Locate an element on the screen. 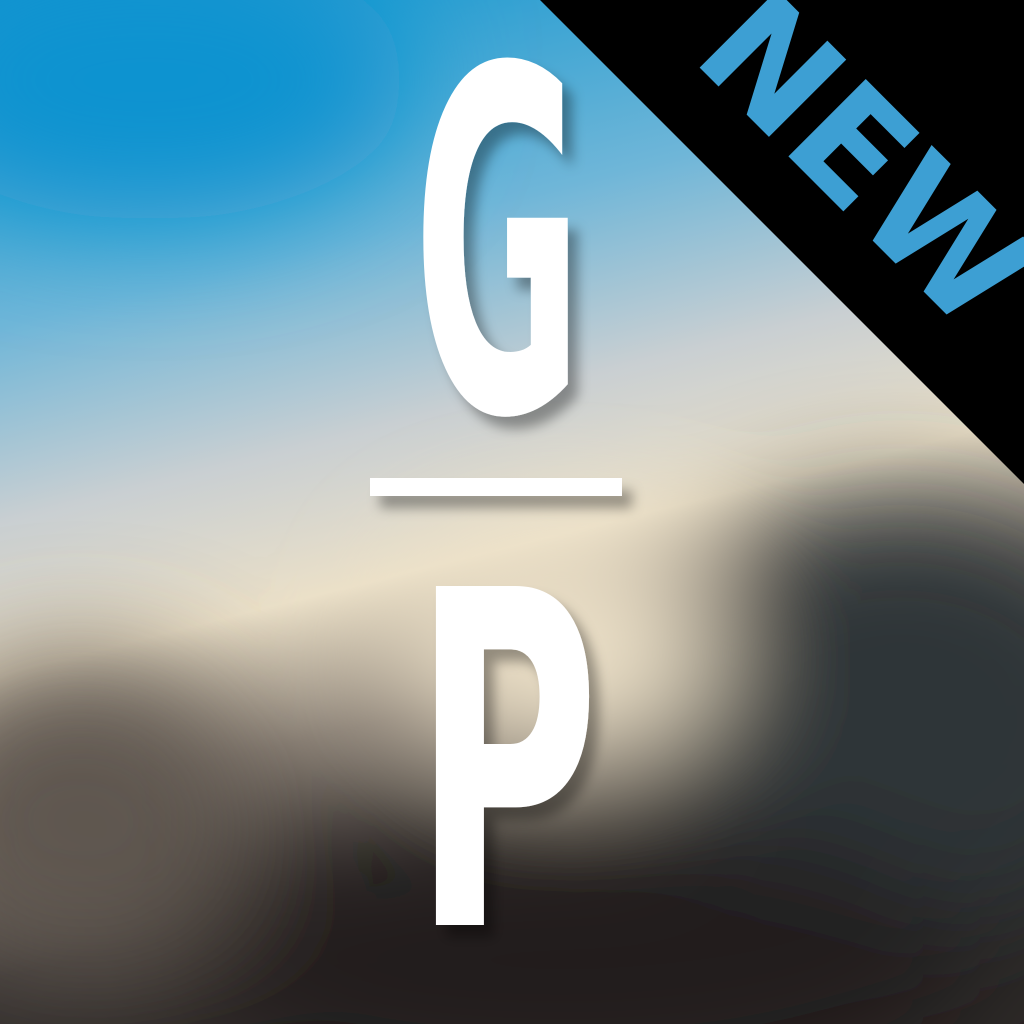  logo-divider is located at coordinates (496, 487).